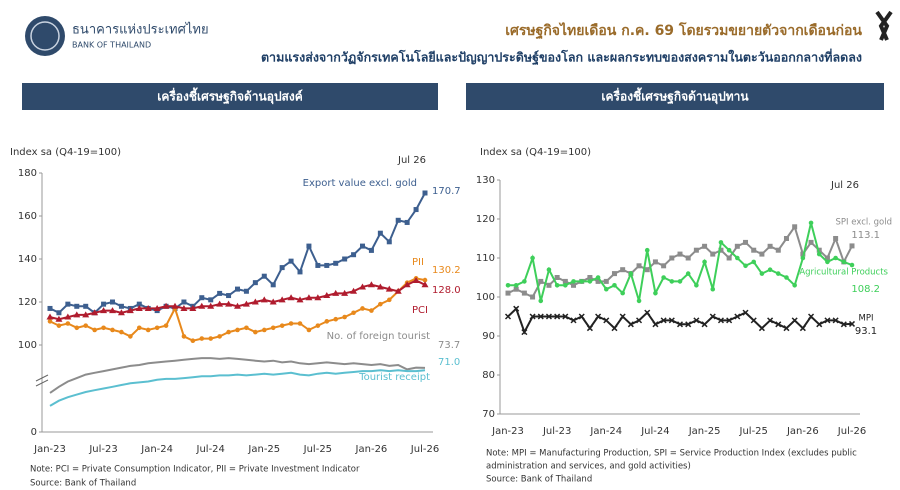  What do you see at coordinates (802, 431) in the screenshot?
I see `x-tick-label: Jan-26` at bounding box center [802, 431].